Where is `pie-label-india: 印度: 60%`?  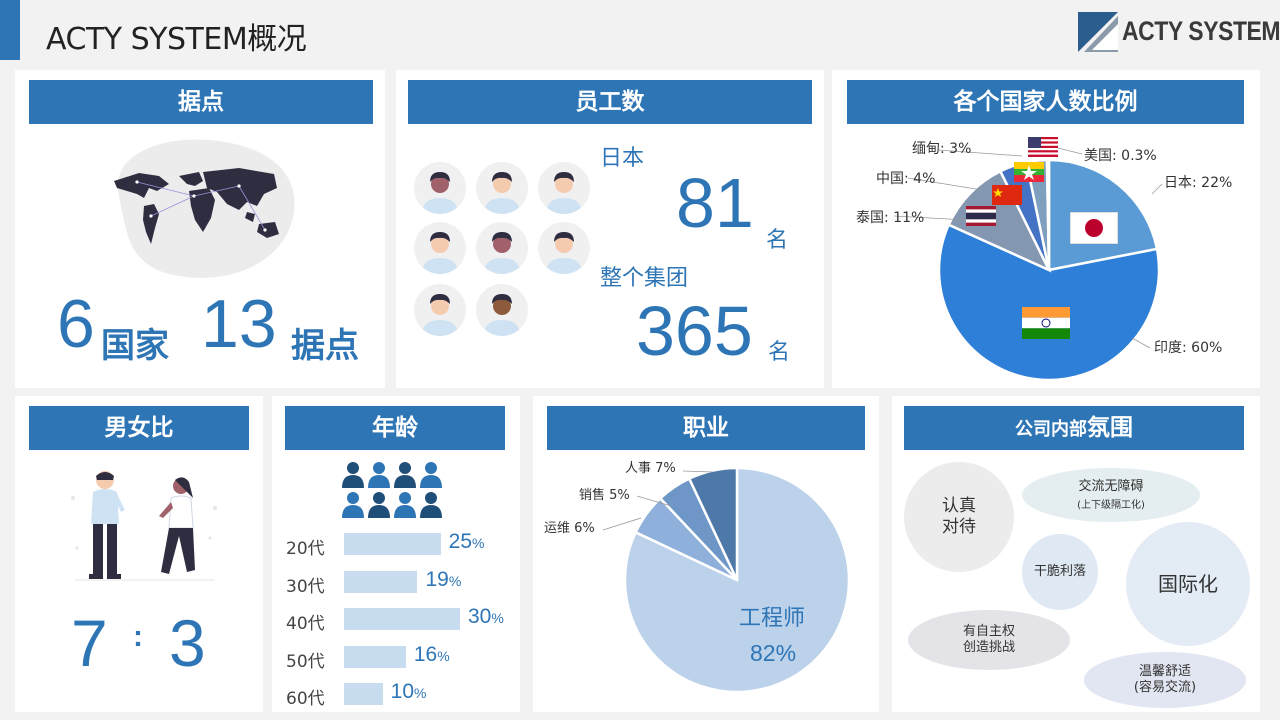 pie-label-india: 印度: 60% is located at coordinates (1188, 348).